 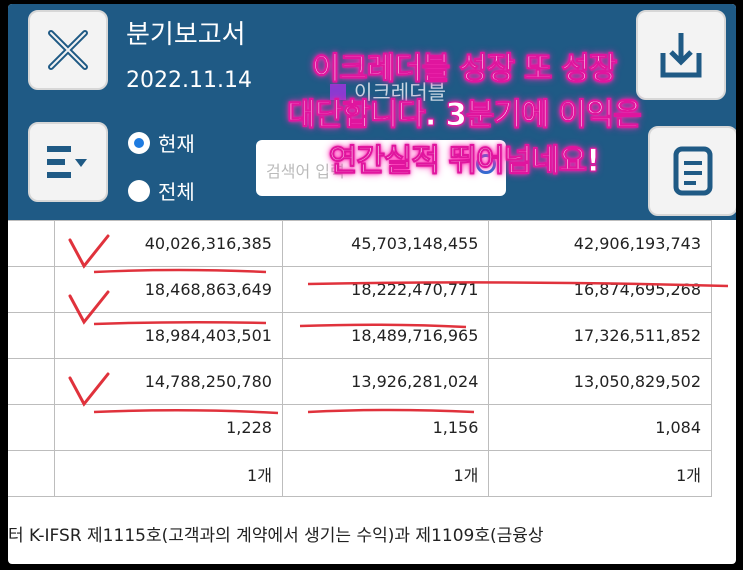 I want to click on radio-current: 현재, so click(x=161, y=142).